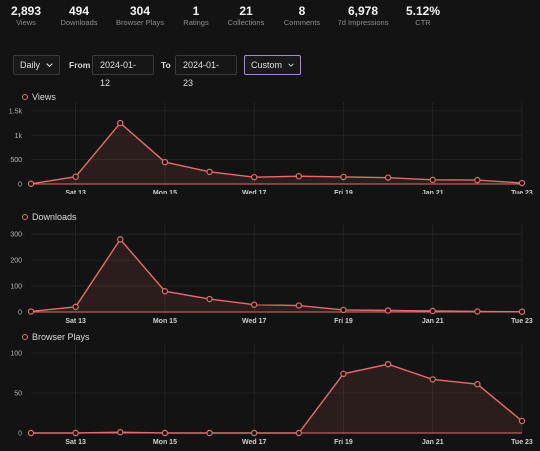 The image size is (540, 451). Describe the element at coordinates (79, 22) in the screenshot. I see `stat-label: Downloads` at that location.